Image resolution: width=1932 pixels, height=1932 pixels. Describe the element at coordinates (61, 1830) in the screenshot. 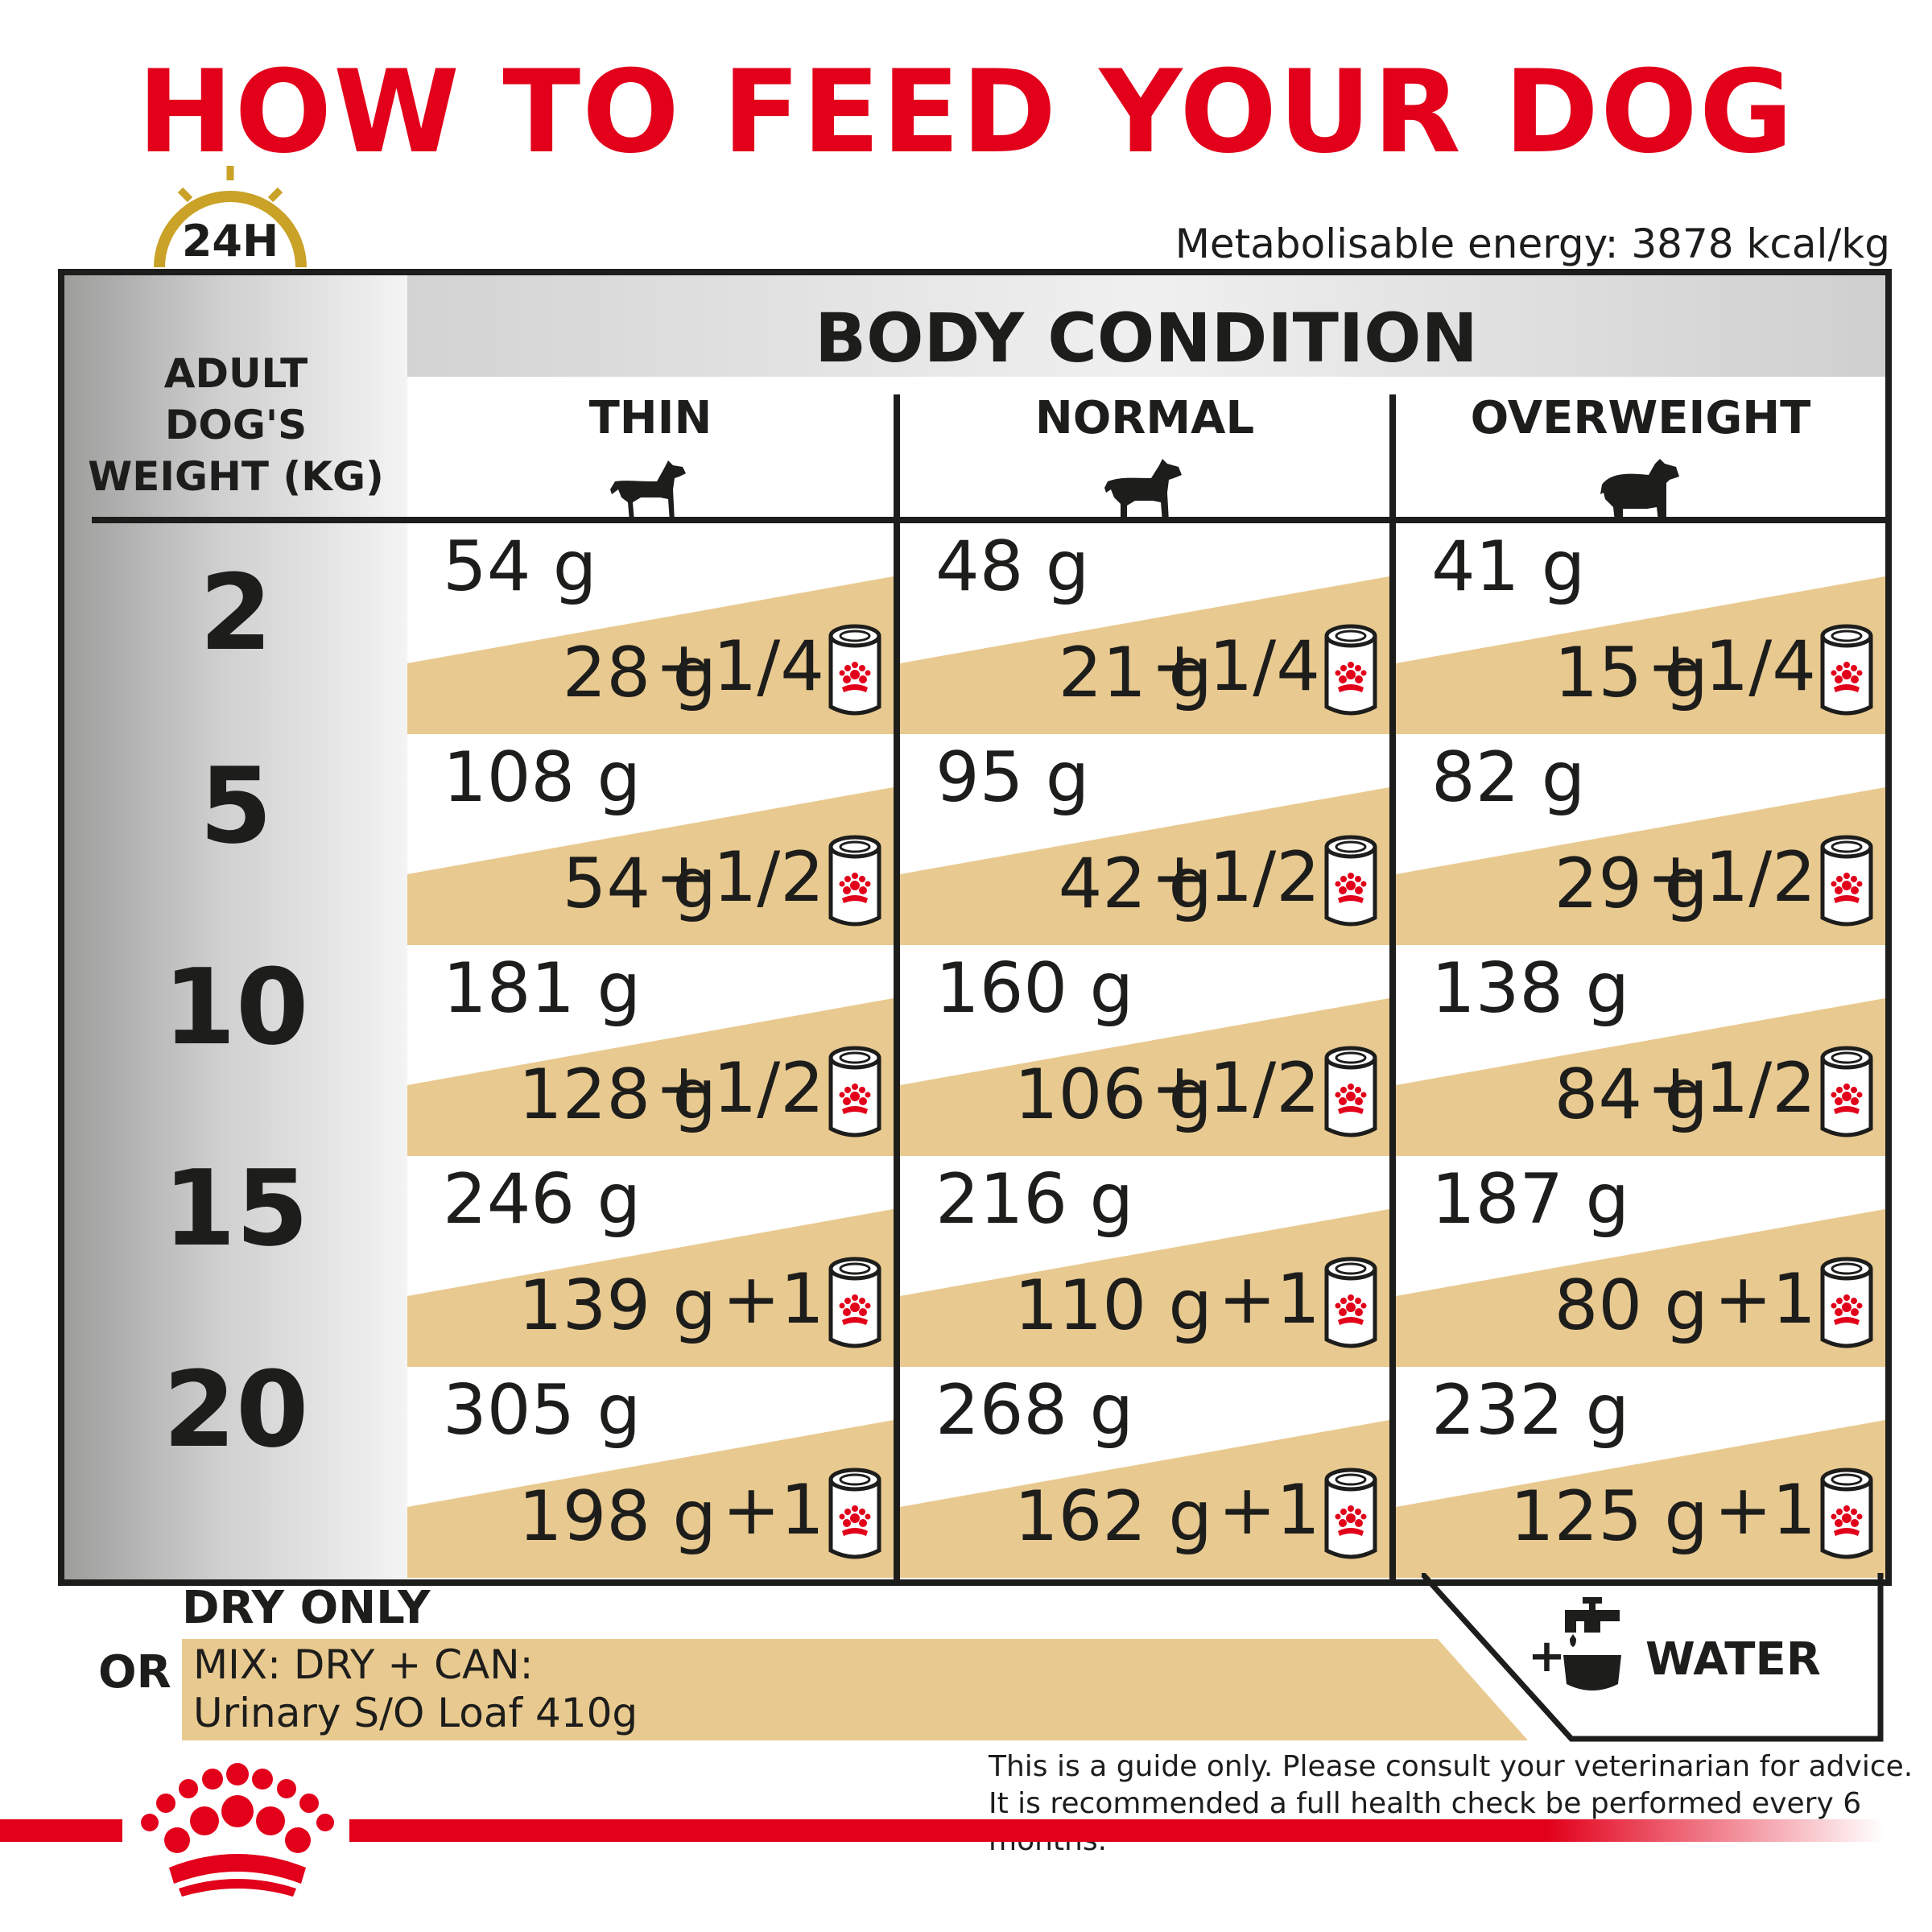

I see `brand-stripe-left` at that location.